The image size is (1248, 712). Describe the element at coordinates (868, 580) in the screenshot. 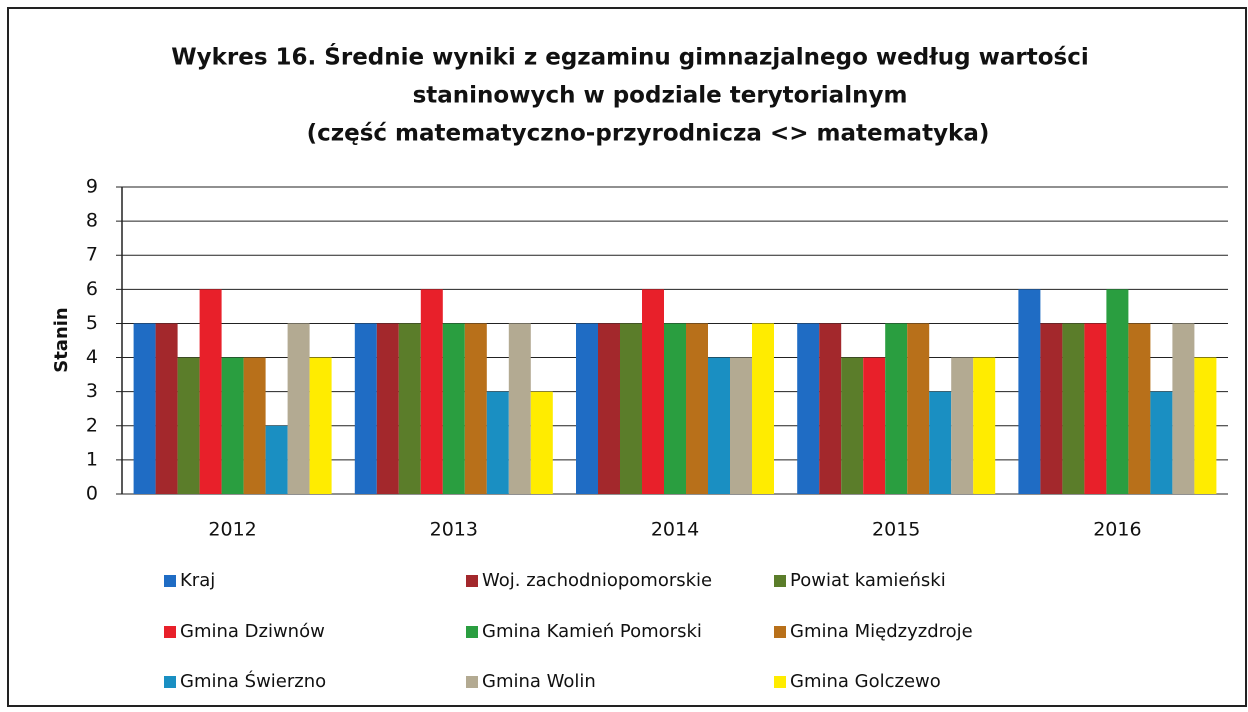

I see `legend-label: Powiat kamieński` at that location.